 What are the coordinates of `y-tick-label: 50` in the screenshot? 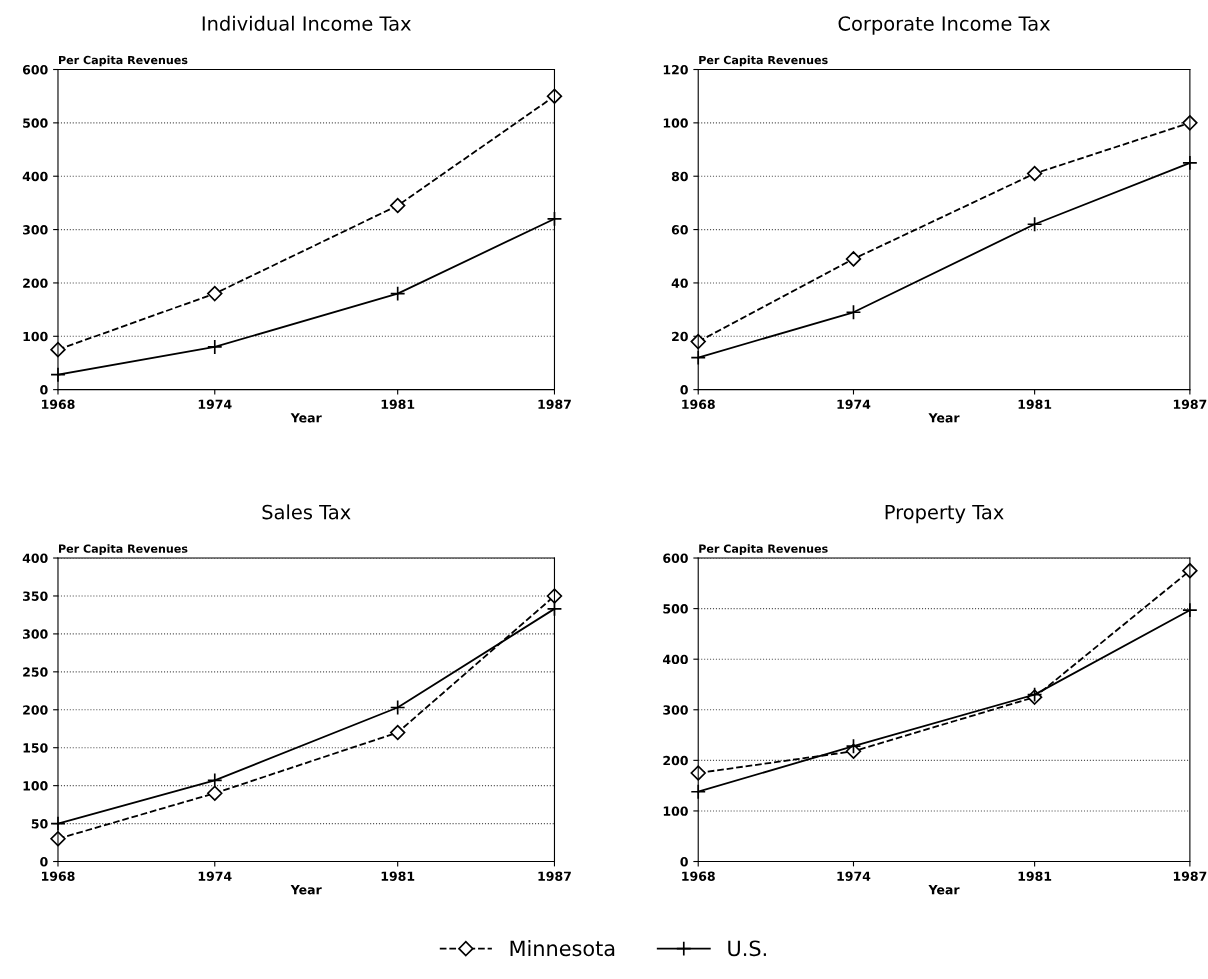 It's located at (39, 824).